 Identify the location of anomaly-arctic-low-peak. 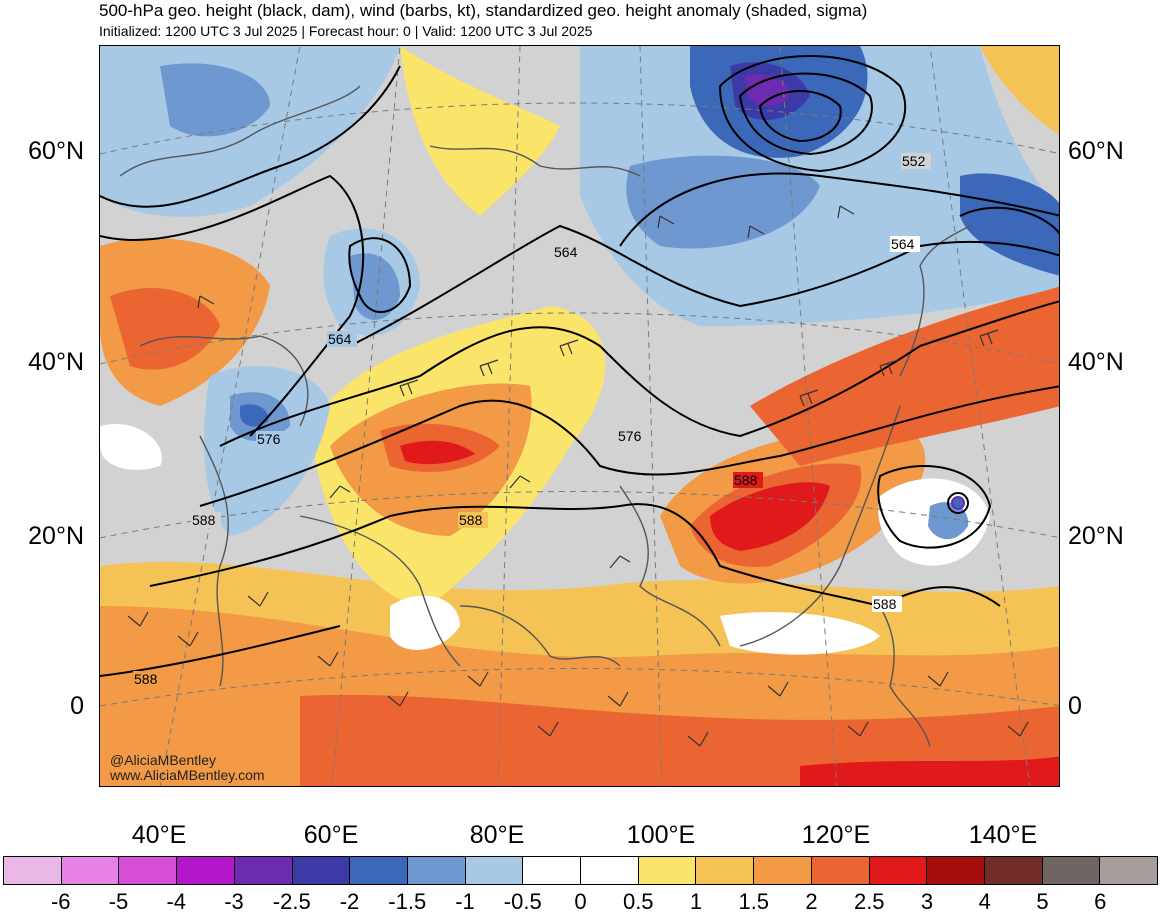
(767, 90).